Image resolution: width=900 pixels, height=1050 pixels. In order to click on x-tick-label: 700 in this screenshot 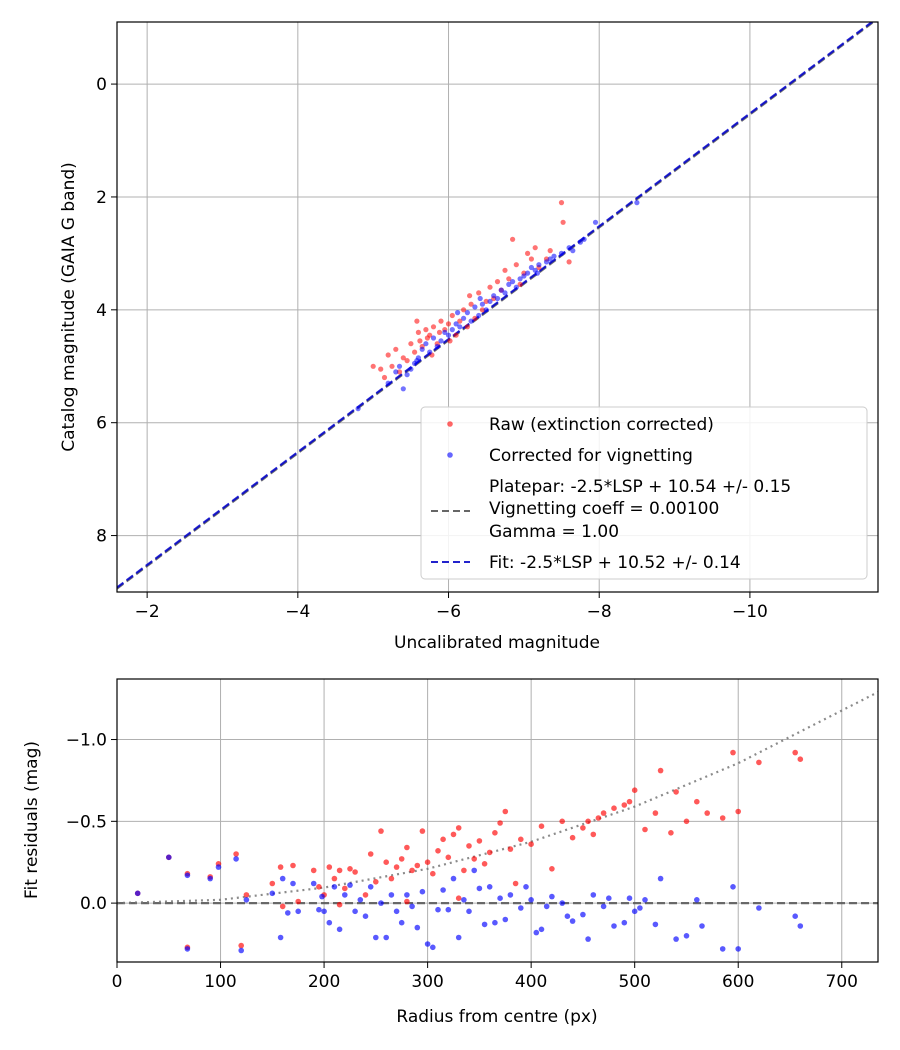, I will do `click(842, 982)`.